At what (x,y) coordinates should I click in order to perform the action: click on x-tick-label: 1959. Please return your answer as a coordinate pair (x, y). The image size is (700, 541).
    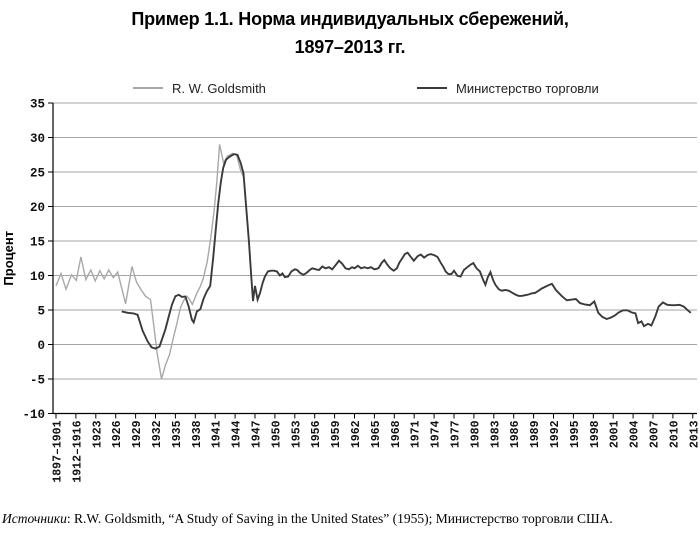
    Looking at the image, I should click on (336, 434).